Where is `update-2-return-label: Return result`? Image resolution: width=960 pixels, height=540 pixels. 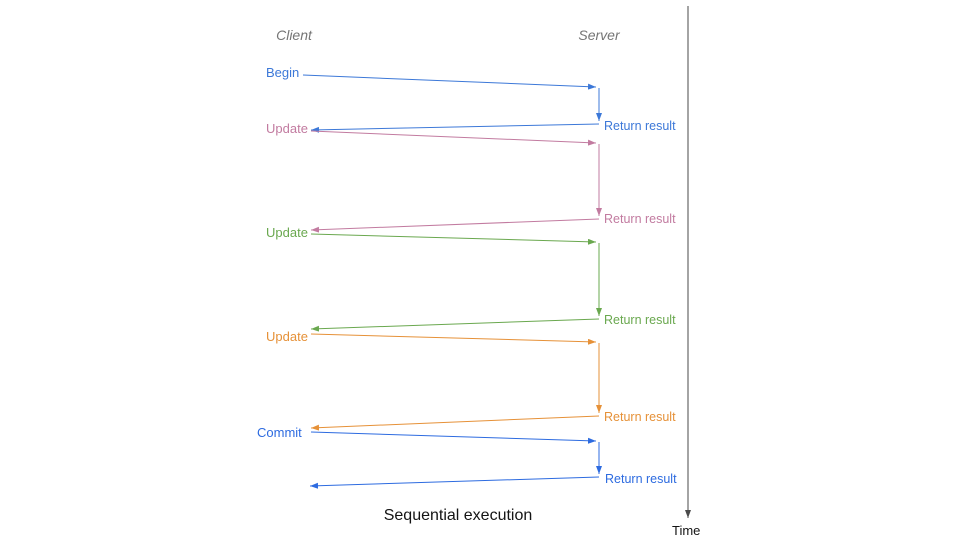
update-2-return-label: Return result is located at coordinates (640, 320).